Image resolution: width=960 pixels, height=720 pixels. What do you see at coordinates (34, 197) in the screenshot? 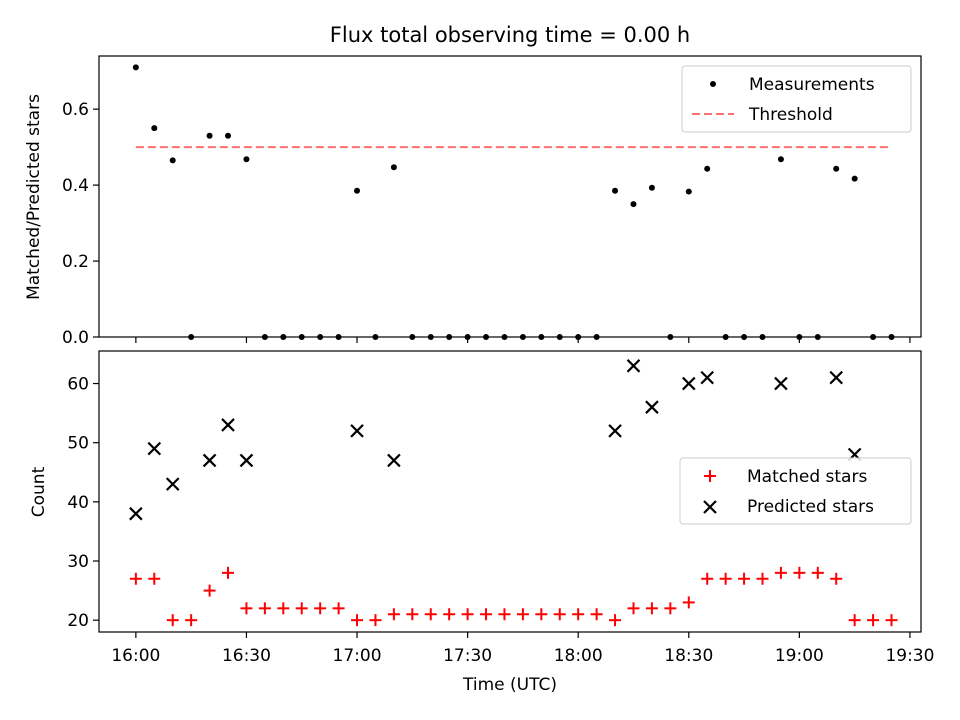
I see `top-y-axis-label: Matched/Predicted stars` at bounding box center [34, 197].